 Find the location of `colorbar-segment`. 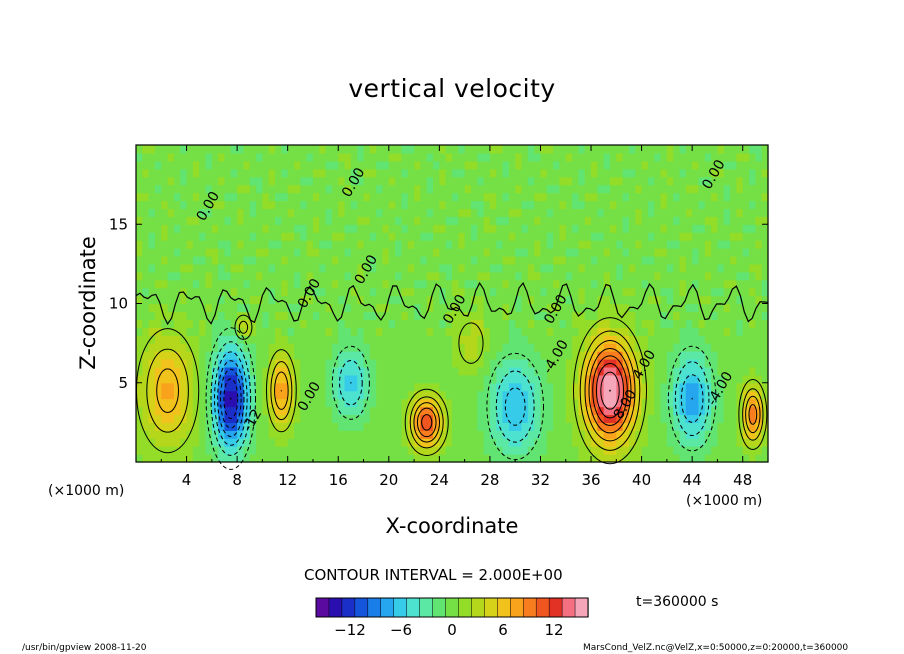

colorbar-segment is located at coordinates (348, 607).